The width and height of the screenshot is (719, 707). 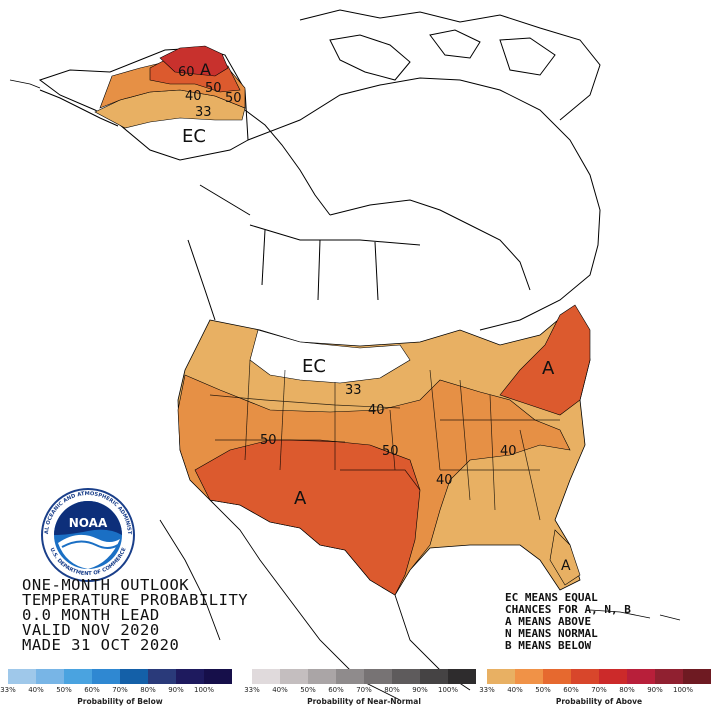 What do you see at coordinates (314, 366) in the screenshot?
I see `label-conus-ec: EC` at bounding box center [314, 366].